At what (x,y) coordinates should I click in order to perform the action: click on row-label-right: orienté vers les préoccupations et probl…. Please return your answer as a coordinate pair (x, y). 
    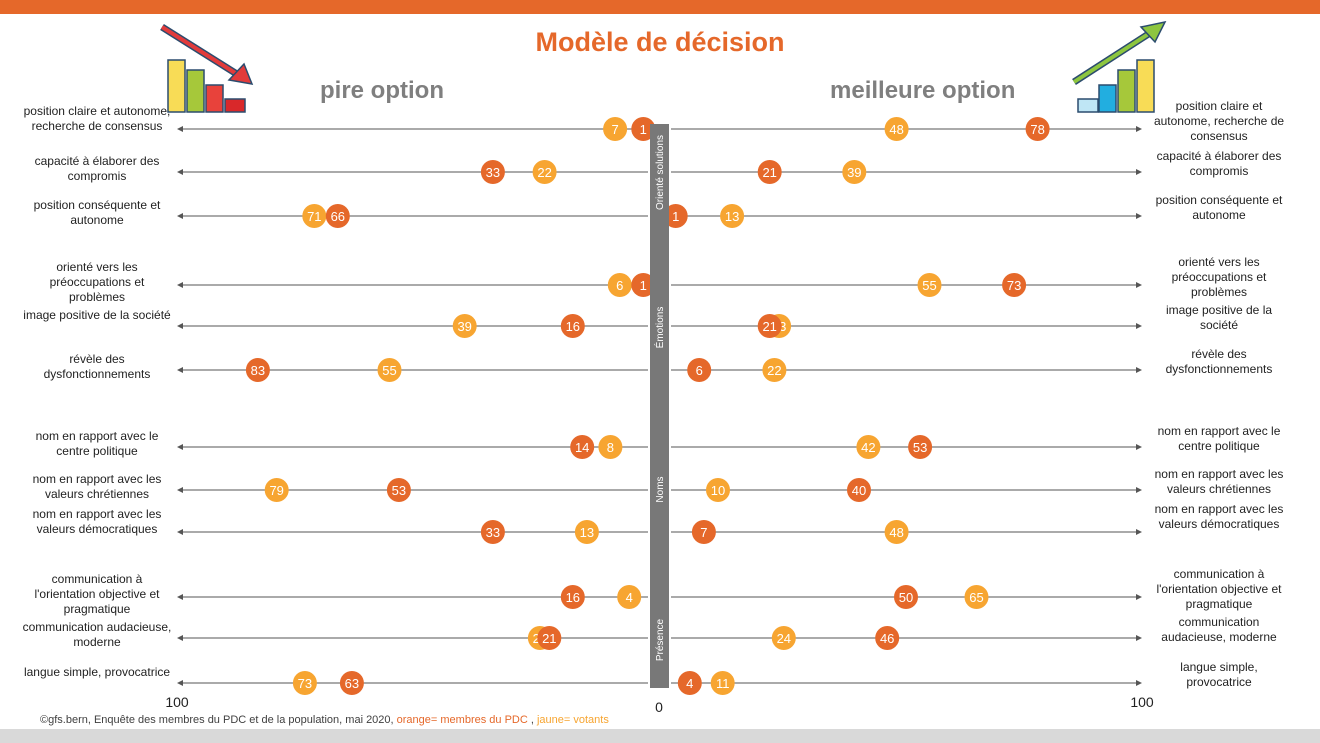
    Looking at the image, I should click on (1219, 276).